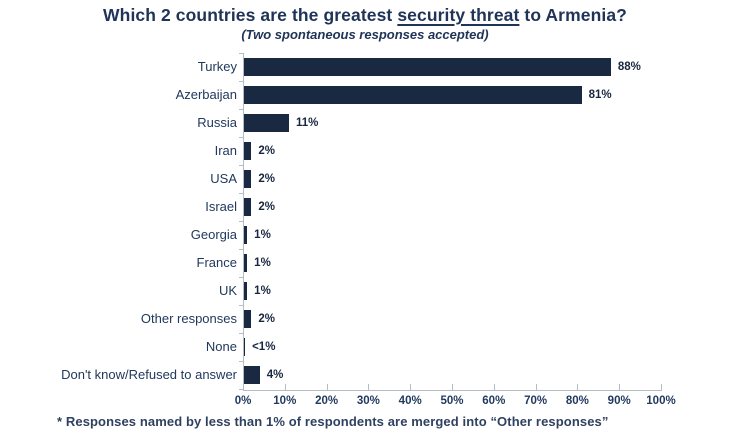 Image resolution: width=730 pixels, height=438 pixels. What do you see at coordinates (365, 34) in the screenshot?
I see `chart-subtitle: (Two spontaneous responses accepted)` at bounding box center [365, 34].